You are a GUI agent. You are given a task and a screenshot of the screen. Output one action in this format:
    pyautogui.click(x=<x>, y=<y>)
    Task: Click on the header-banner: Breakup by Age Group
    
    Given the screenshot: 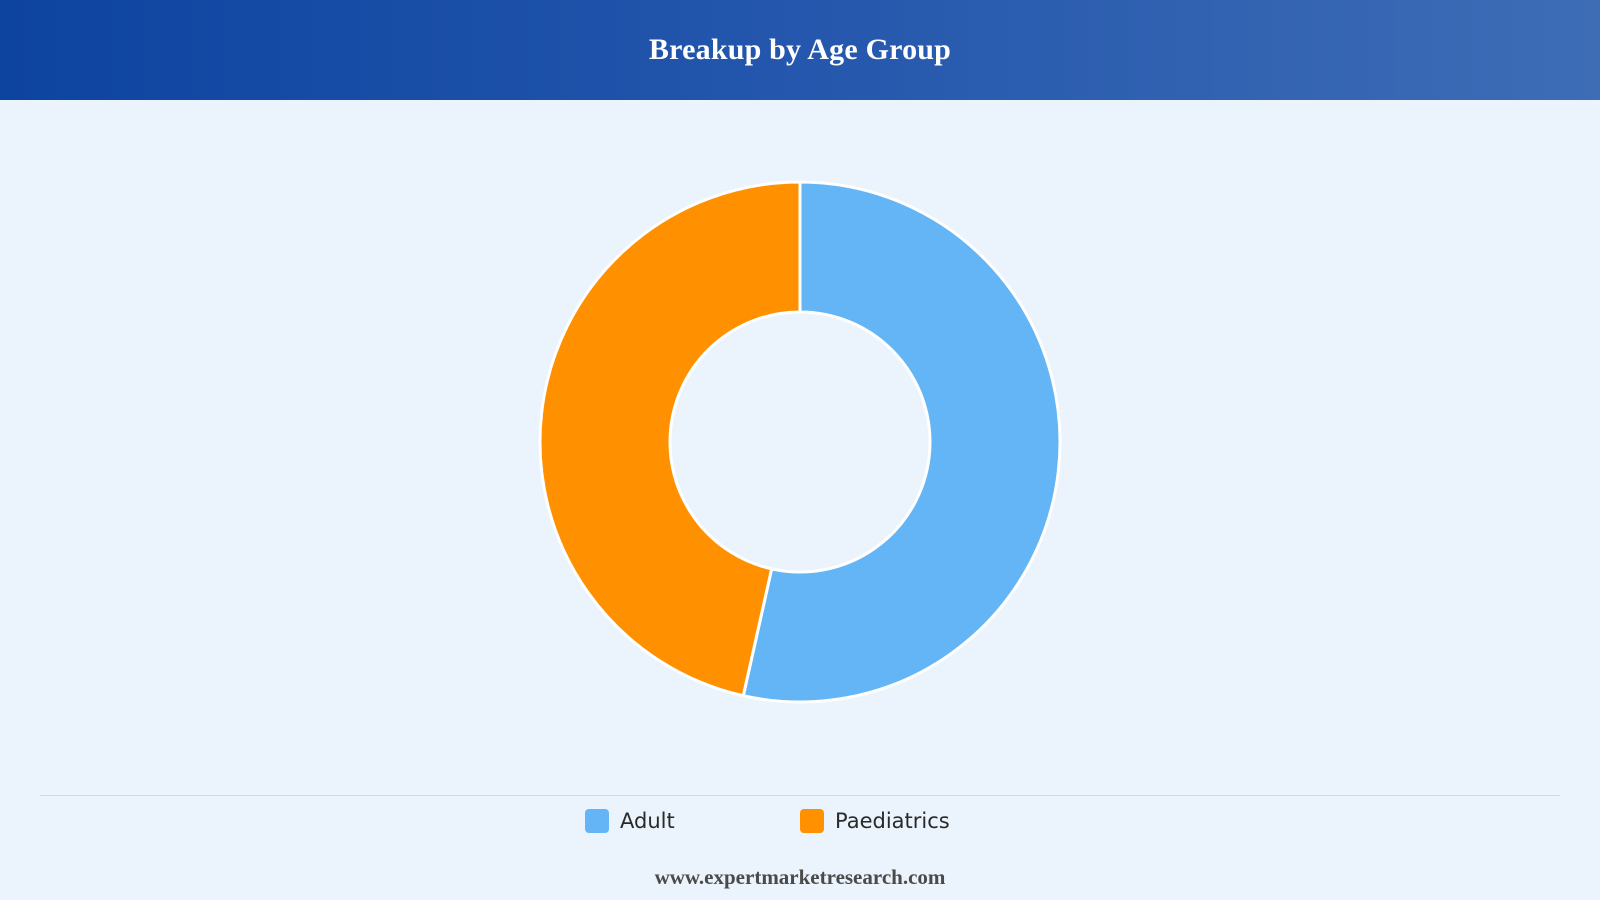 What is the action you would take?
    pyautogui.click(x=800, y=50)
    